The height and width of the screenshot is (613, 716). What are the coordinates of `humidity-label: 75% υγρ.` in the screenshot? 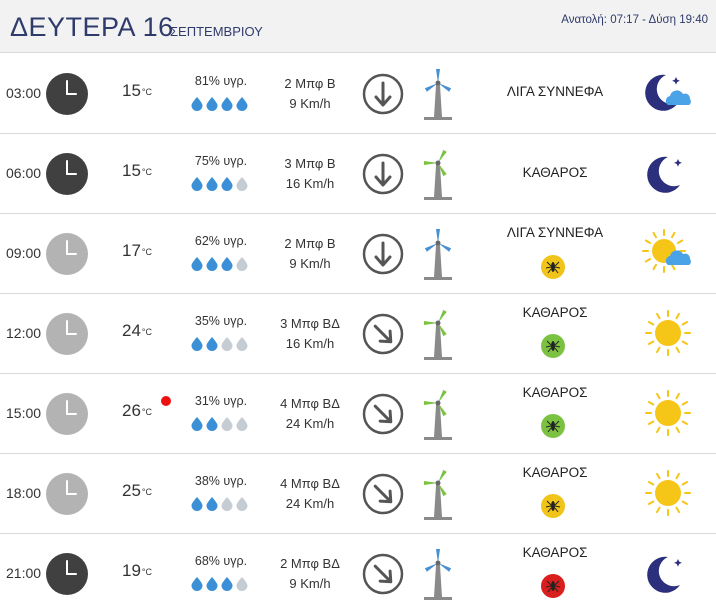 It's located at (221, 161).